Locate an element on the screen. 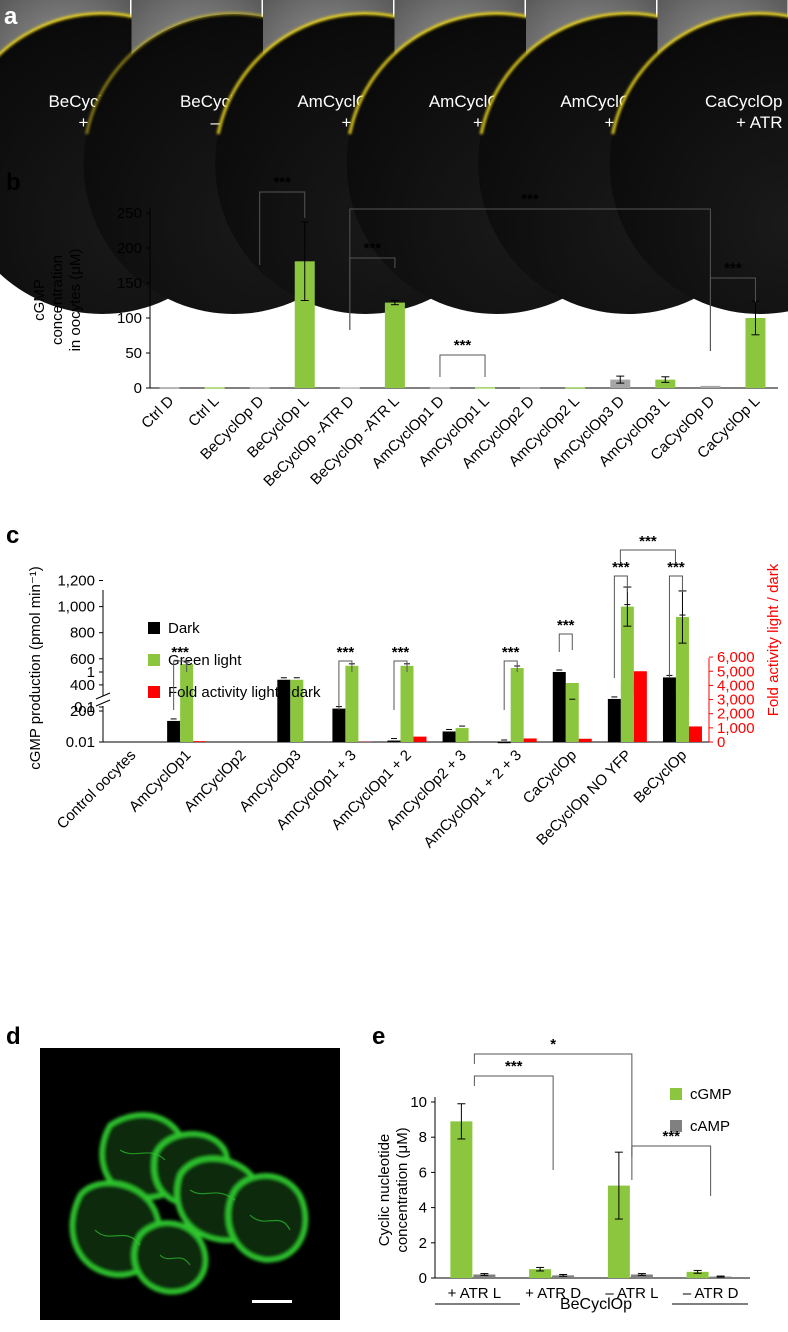 The width and height of the screenshot is (788, 1332). y-axis-title-line: cGMP is located at coordinates (39, 300).